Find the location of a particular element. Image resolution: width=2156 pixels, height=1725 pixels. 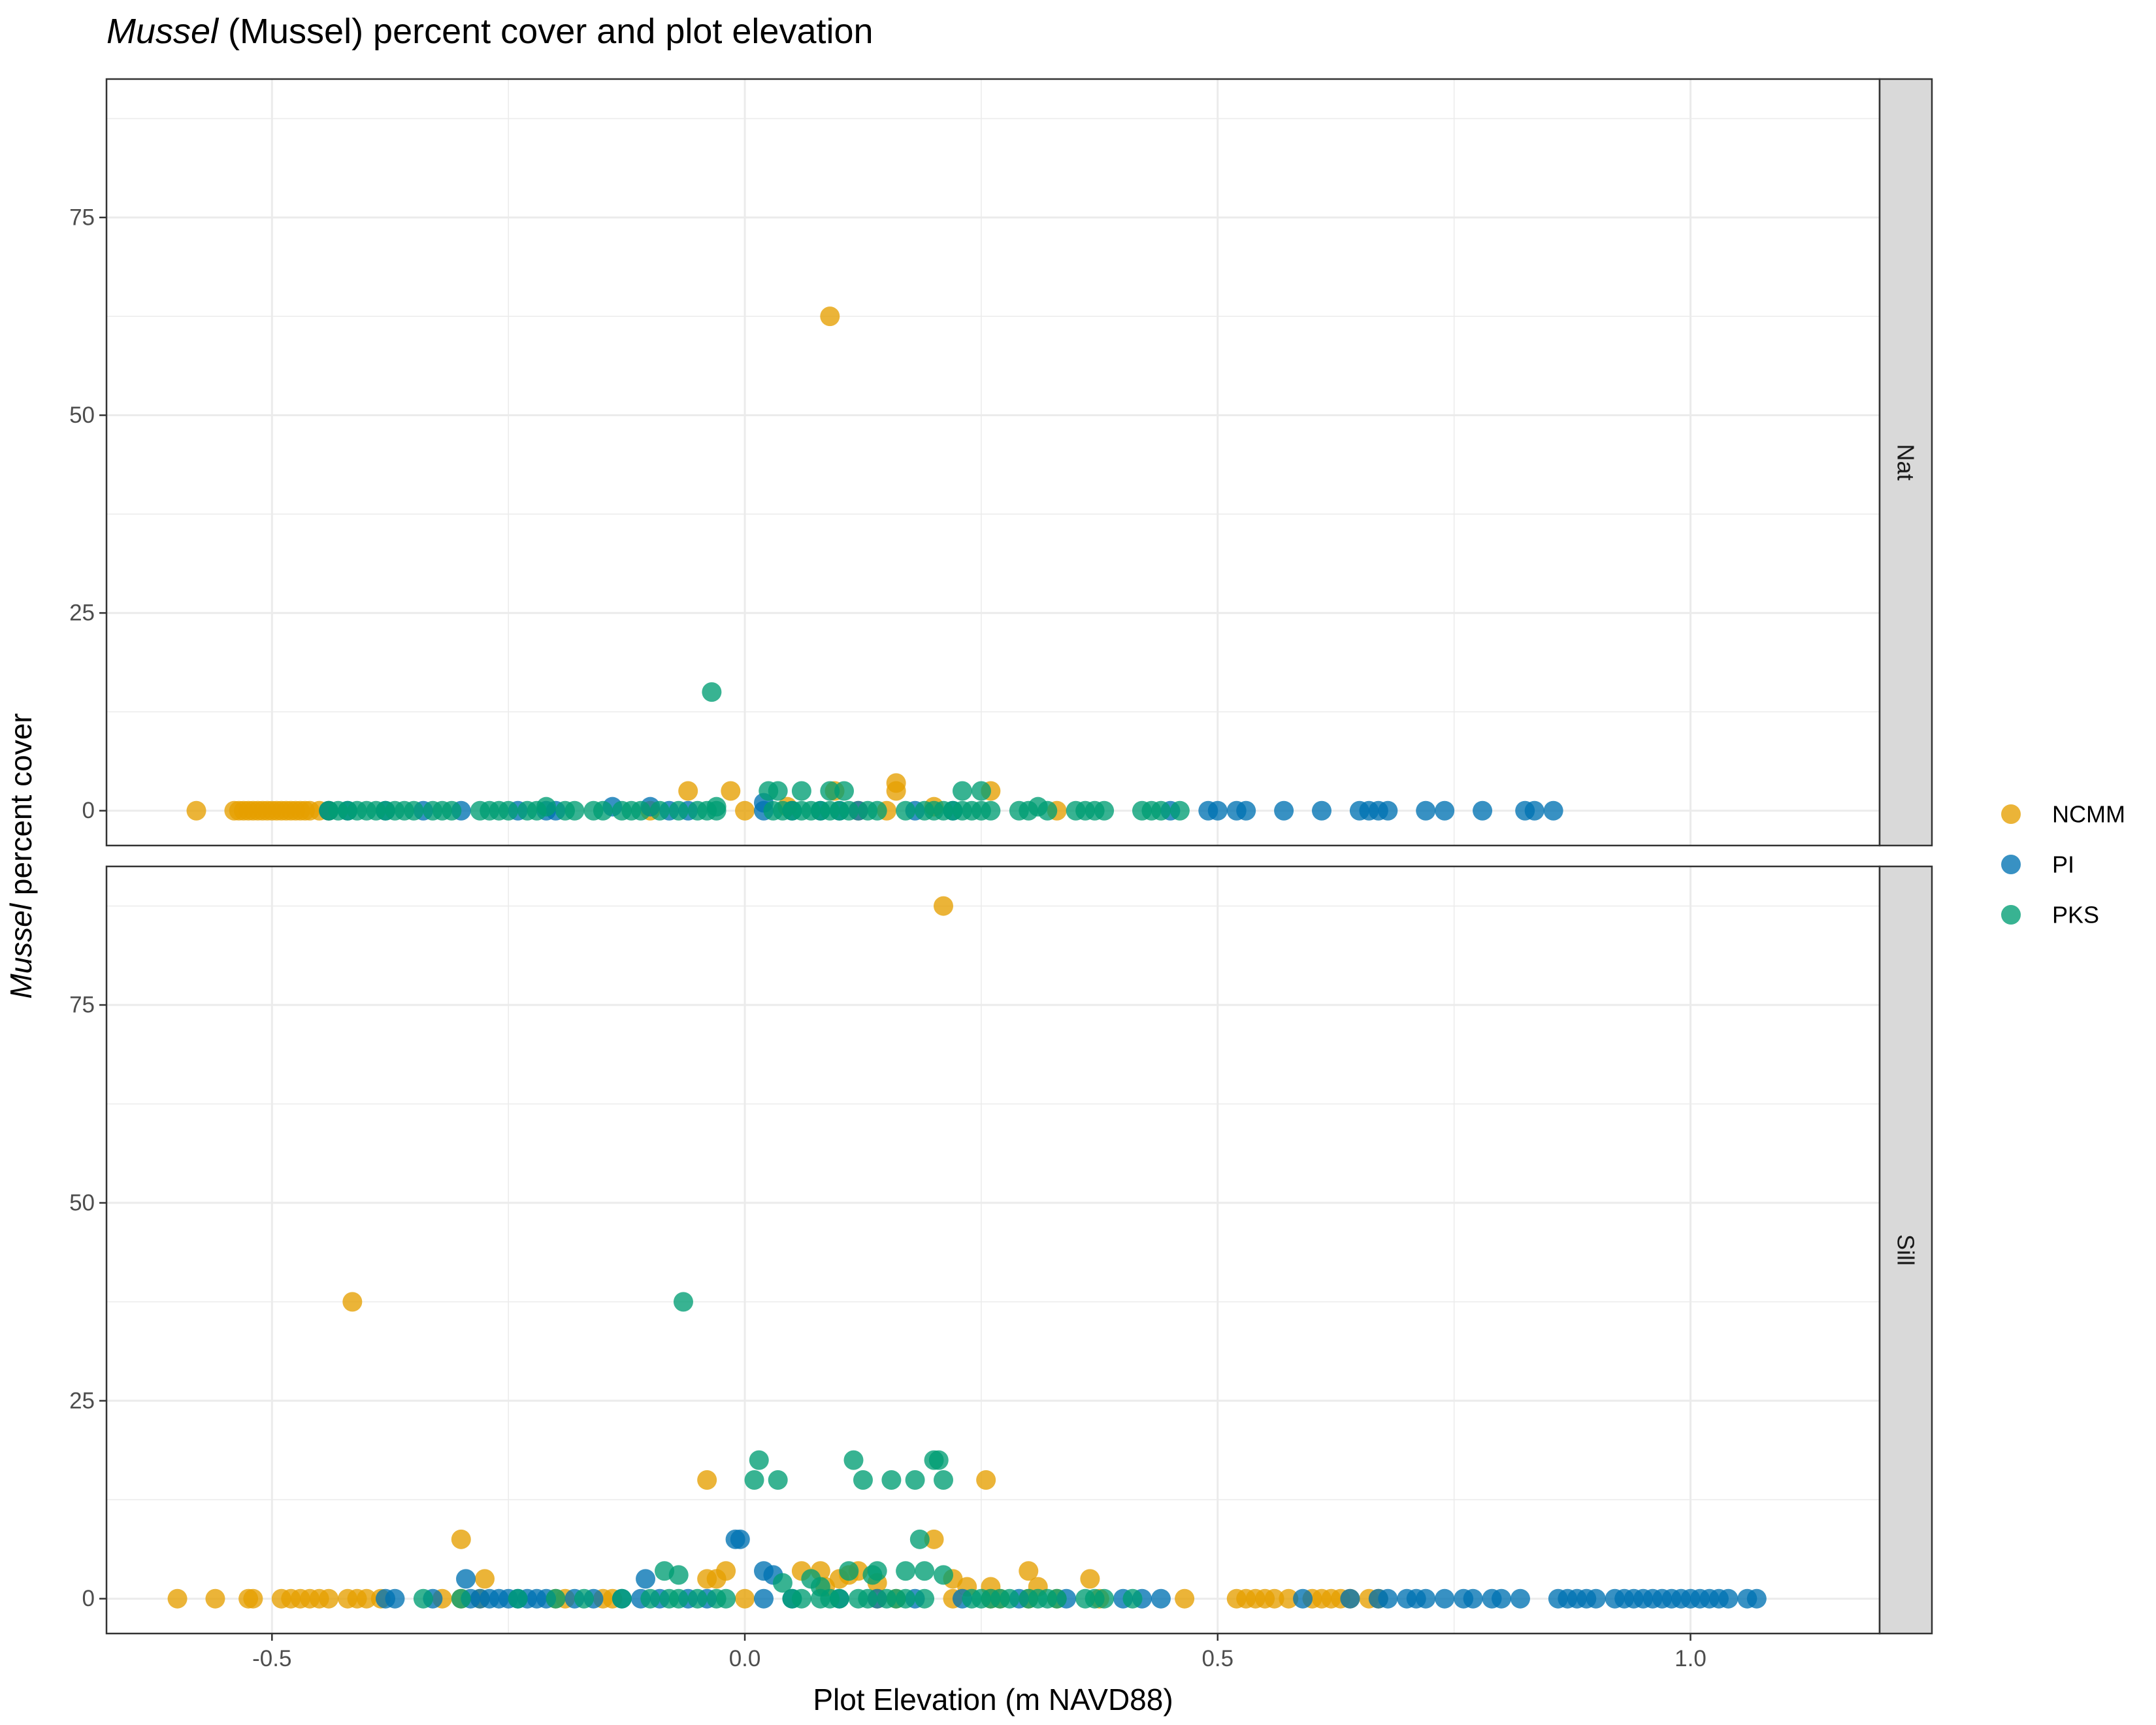

facet-strip-label-nat: Nat is located at coordinates (1906, 462).